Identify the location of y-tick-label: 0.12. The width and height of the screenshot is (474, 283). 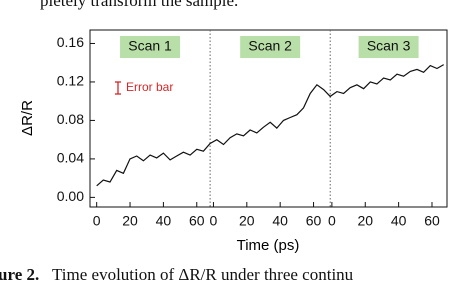
(70, 81).